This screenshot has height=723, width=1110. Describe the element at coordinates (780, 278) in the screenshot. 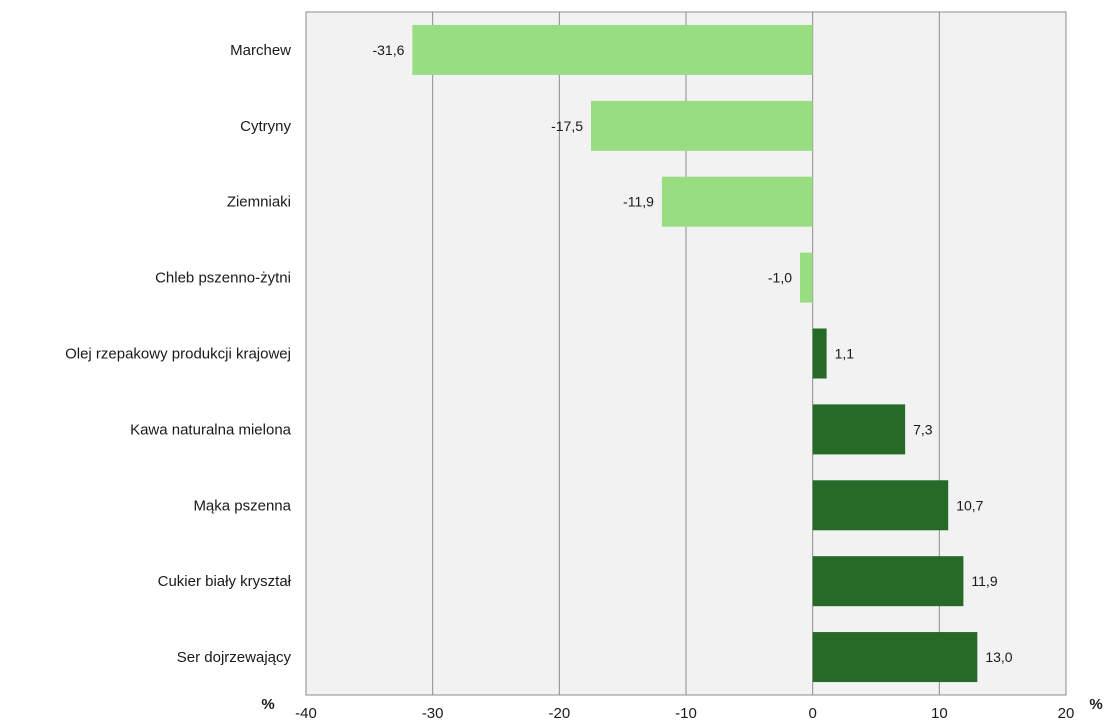

I see `data-label: -1,0` at that location.